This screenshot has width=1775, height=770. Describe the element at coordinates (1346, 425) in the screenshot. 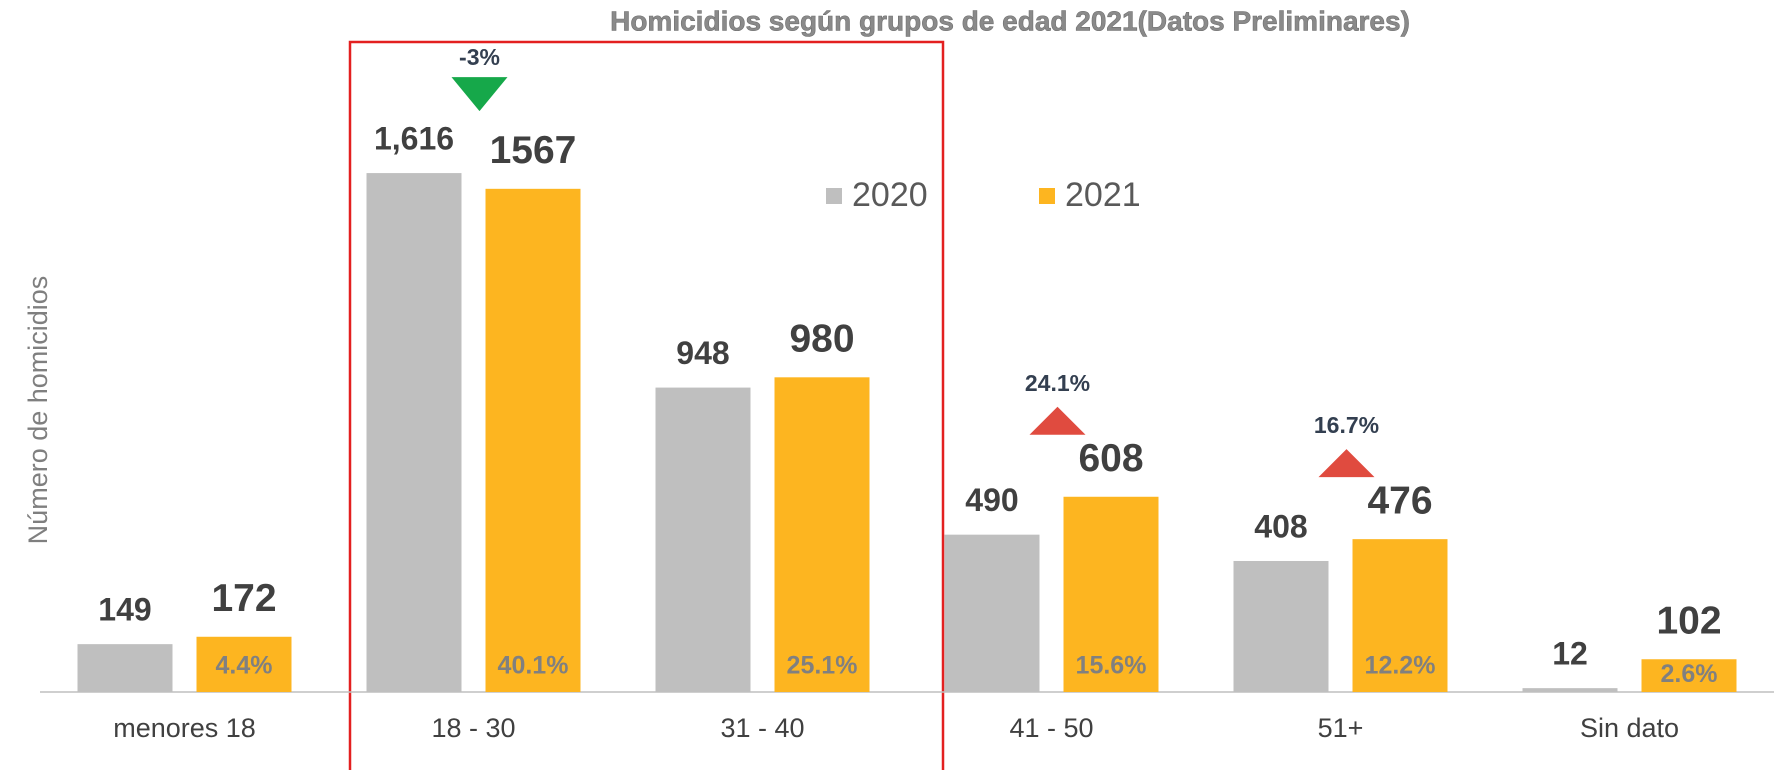

I see `change-label: 16.7%` at that location.